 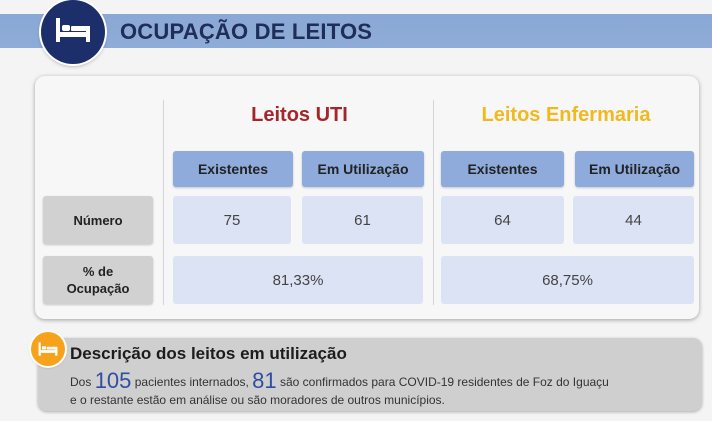 I want to click on description-title: Descrição dos leitos em utilização, so click(x=208, y=353).